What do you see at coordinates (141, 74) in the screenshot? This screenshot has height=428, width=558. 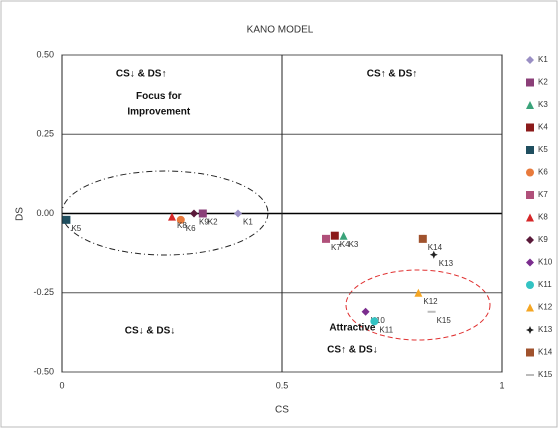 I see `annotation: CS↓ & DS↑` at bounding box center [141, 74].